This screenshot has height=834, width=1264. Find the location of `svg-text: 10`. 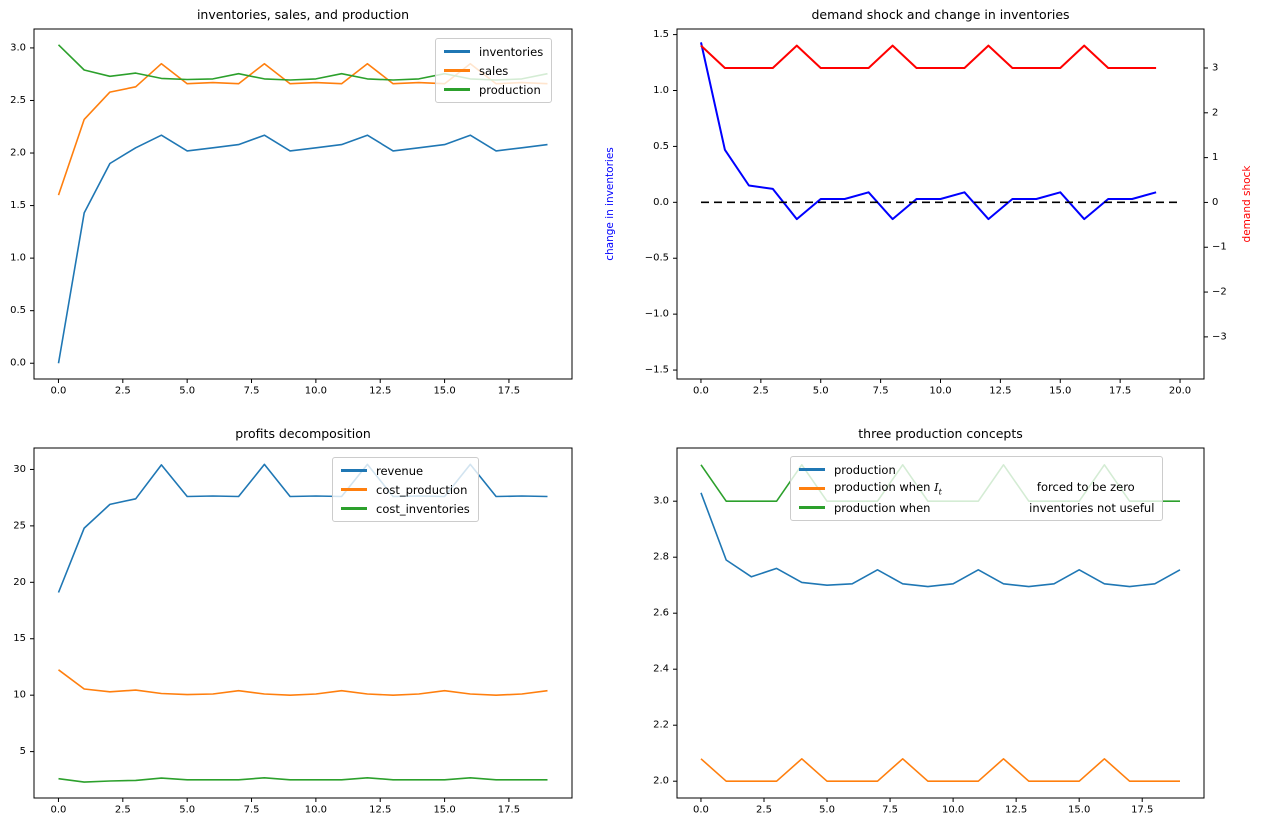

svg-text: 10 is located at coordinates (19, 695).